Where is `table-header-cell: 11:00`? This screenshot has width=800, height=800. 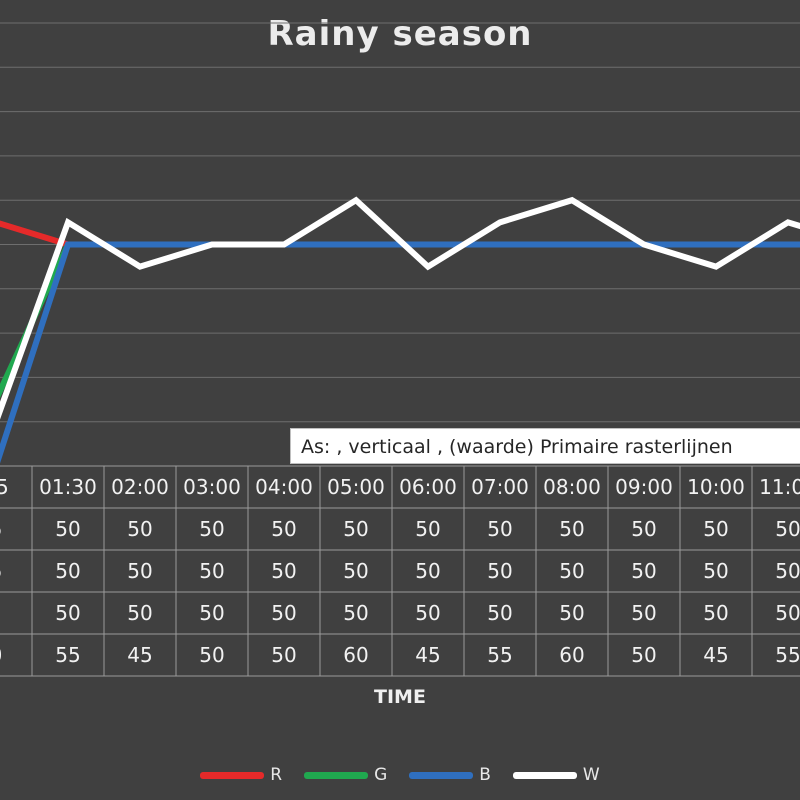 table-header-cell: 11:00 is located at coordinates (779, 487).